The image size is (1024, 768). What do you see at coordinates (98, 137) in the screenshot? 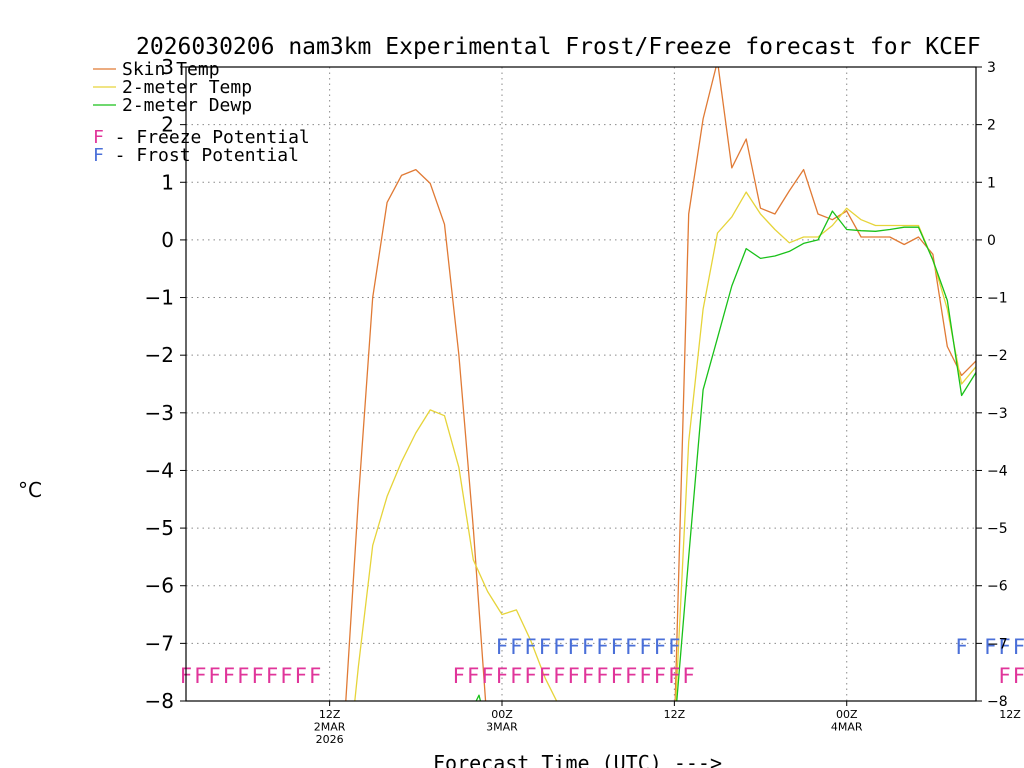
I see `freeze-potential-letter: F` at bounding box center [98, 137].